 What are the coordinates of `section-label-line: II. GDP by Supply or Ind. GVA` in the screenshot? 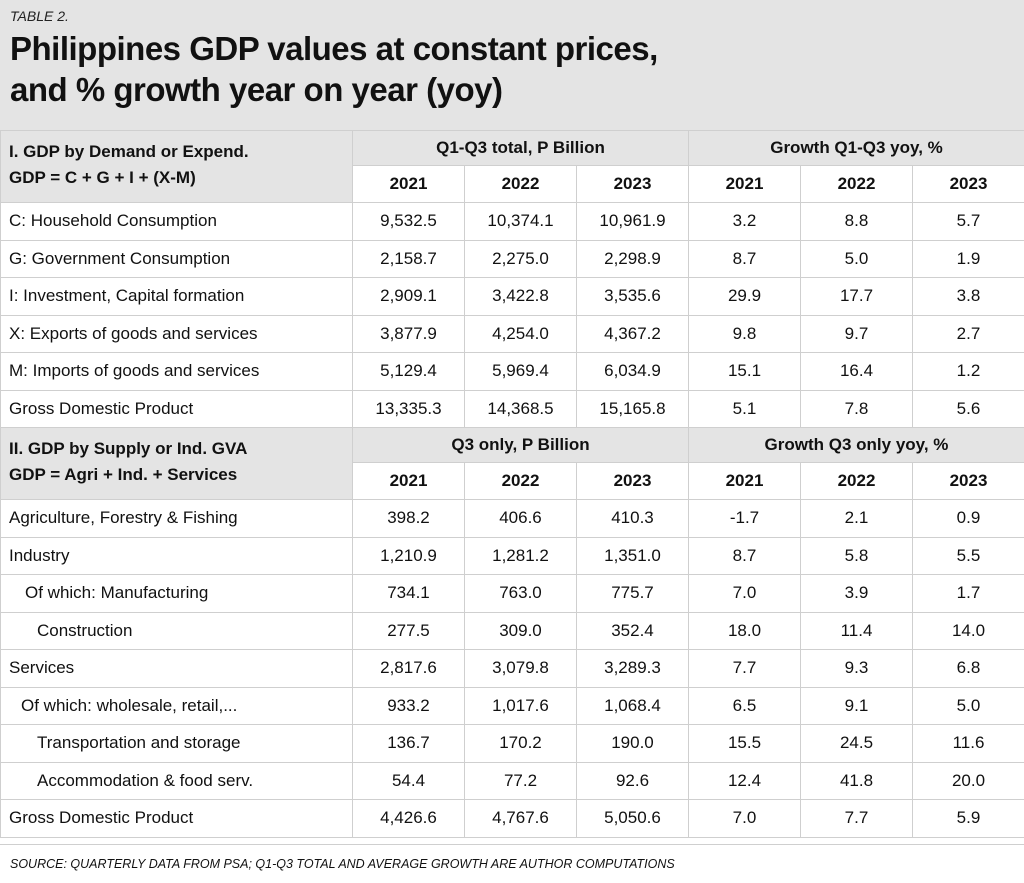 It's located at (176, 449).